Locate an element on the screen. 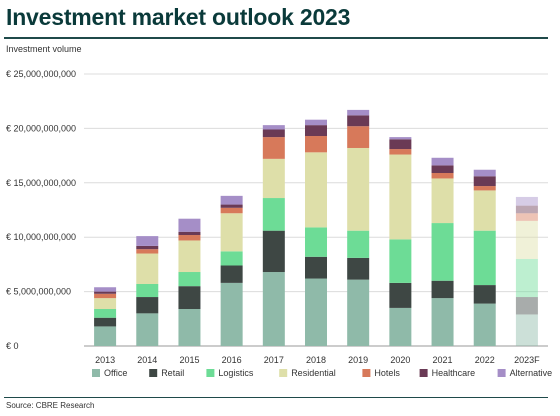  legend-swatch-alternative is located at coordinates (501, 373).